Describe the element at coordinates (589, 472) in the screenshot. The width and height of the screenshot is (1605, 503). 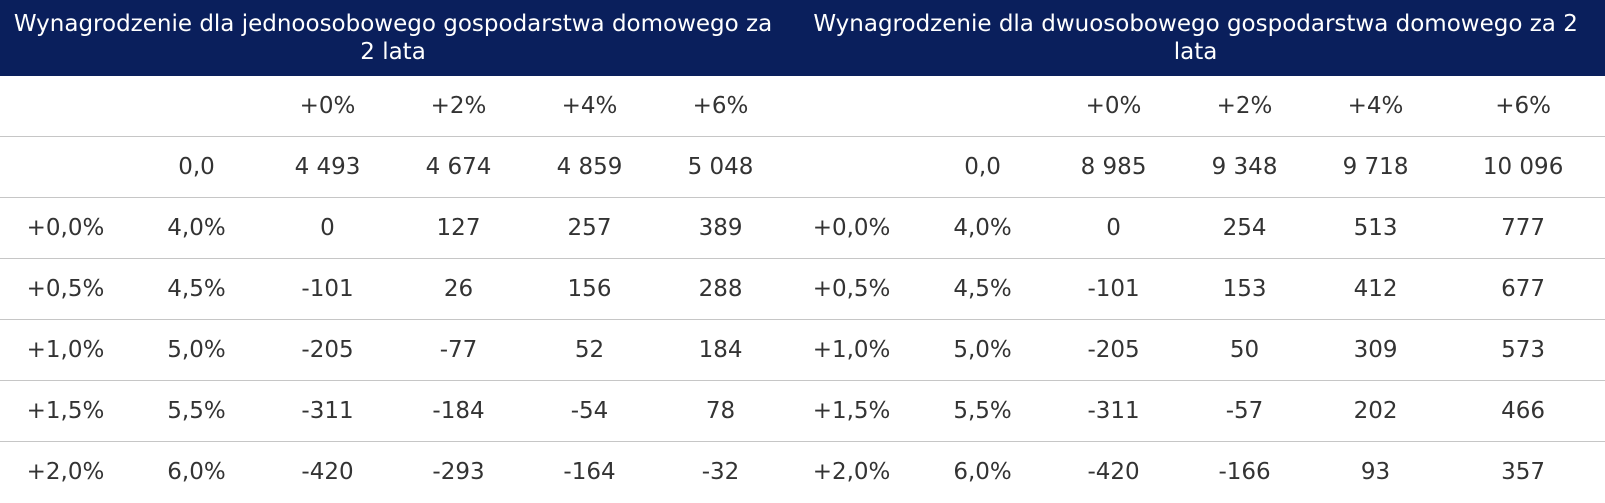
I see `table-cell: -164` at that location.